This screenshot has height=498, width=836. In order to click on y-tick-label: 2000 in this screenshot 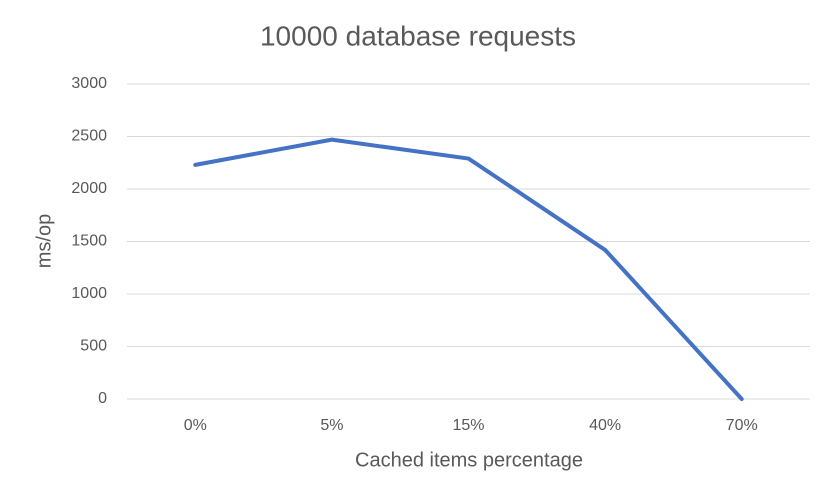, I will do `click(89, 188)`.